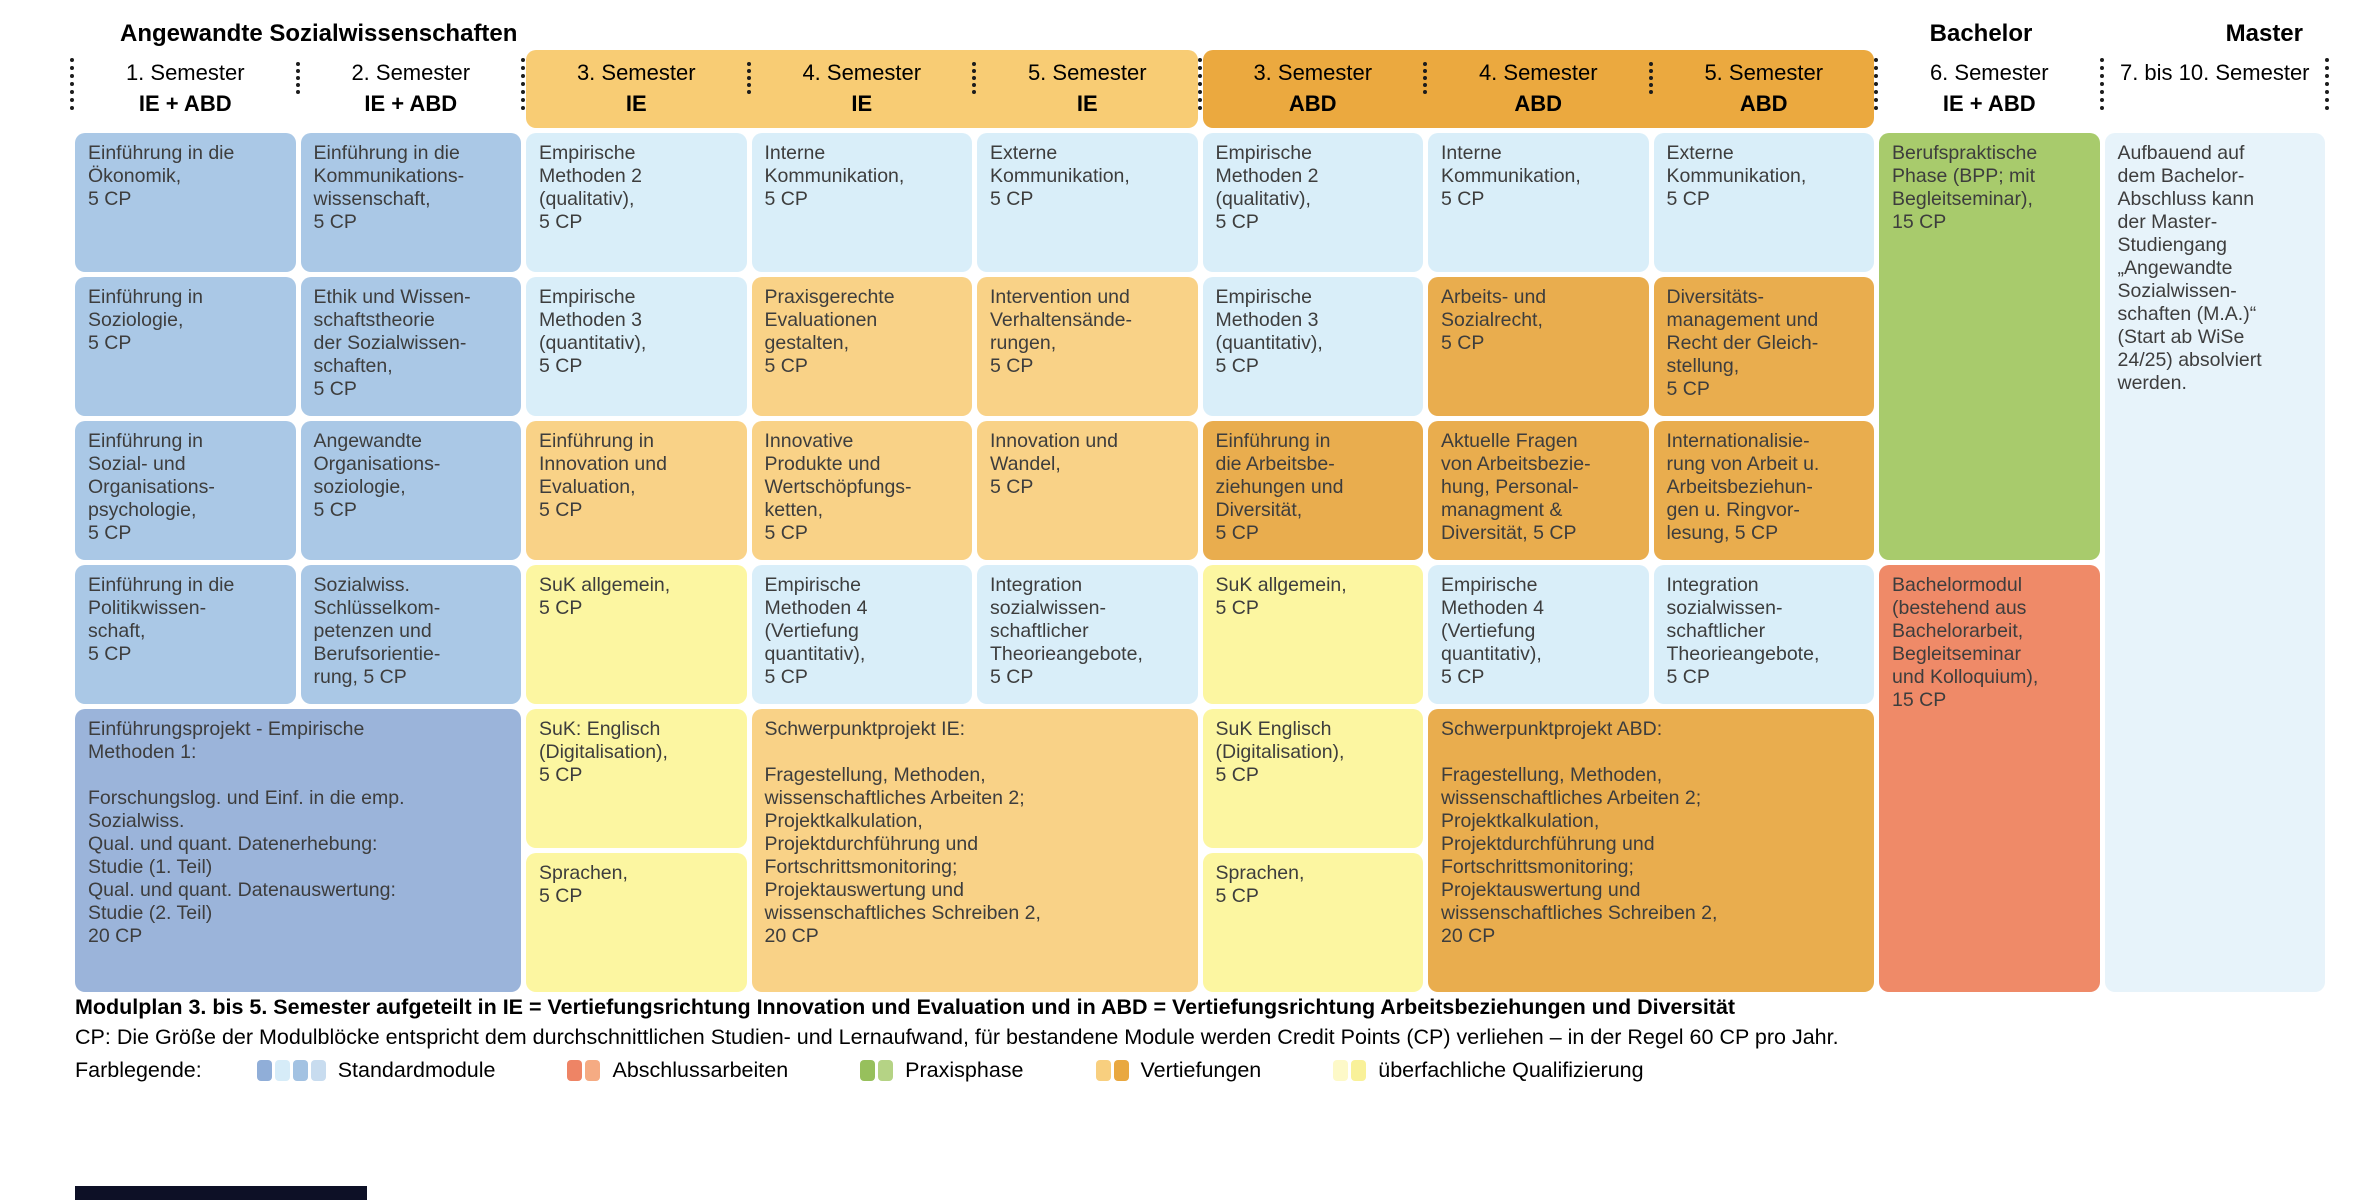  I want to click on column-header-2: 2. Semester IE + ABD, so click(408, 89).